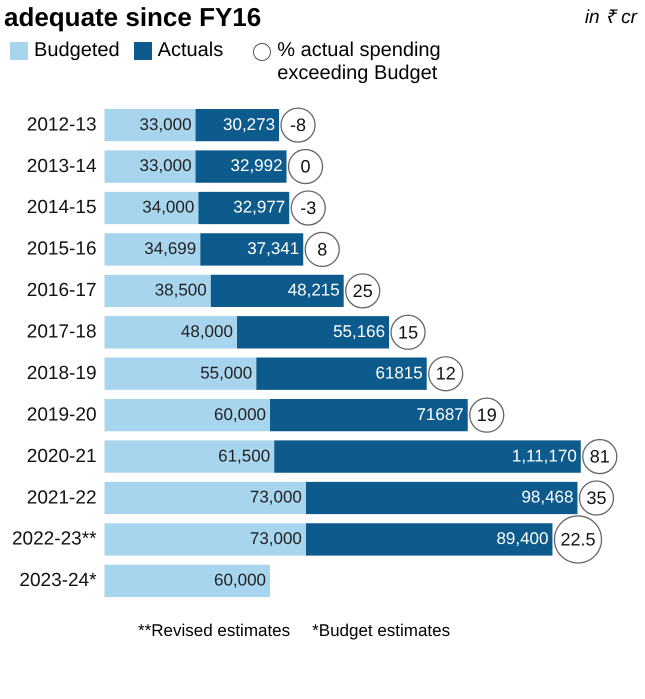 The height and width of the screenshot is (699, 645). Describe the element at coordinates (61, 497) in the screenshot. I see `y-tick-label: 2021-22` at that location.